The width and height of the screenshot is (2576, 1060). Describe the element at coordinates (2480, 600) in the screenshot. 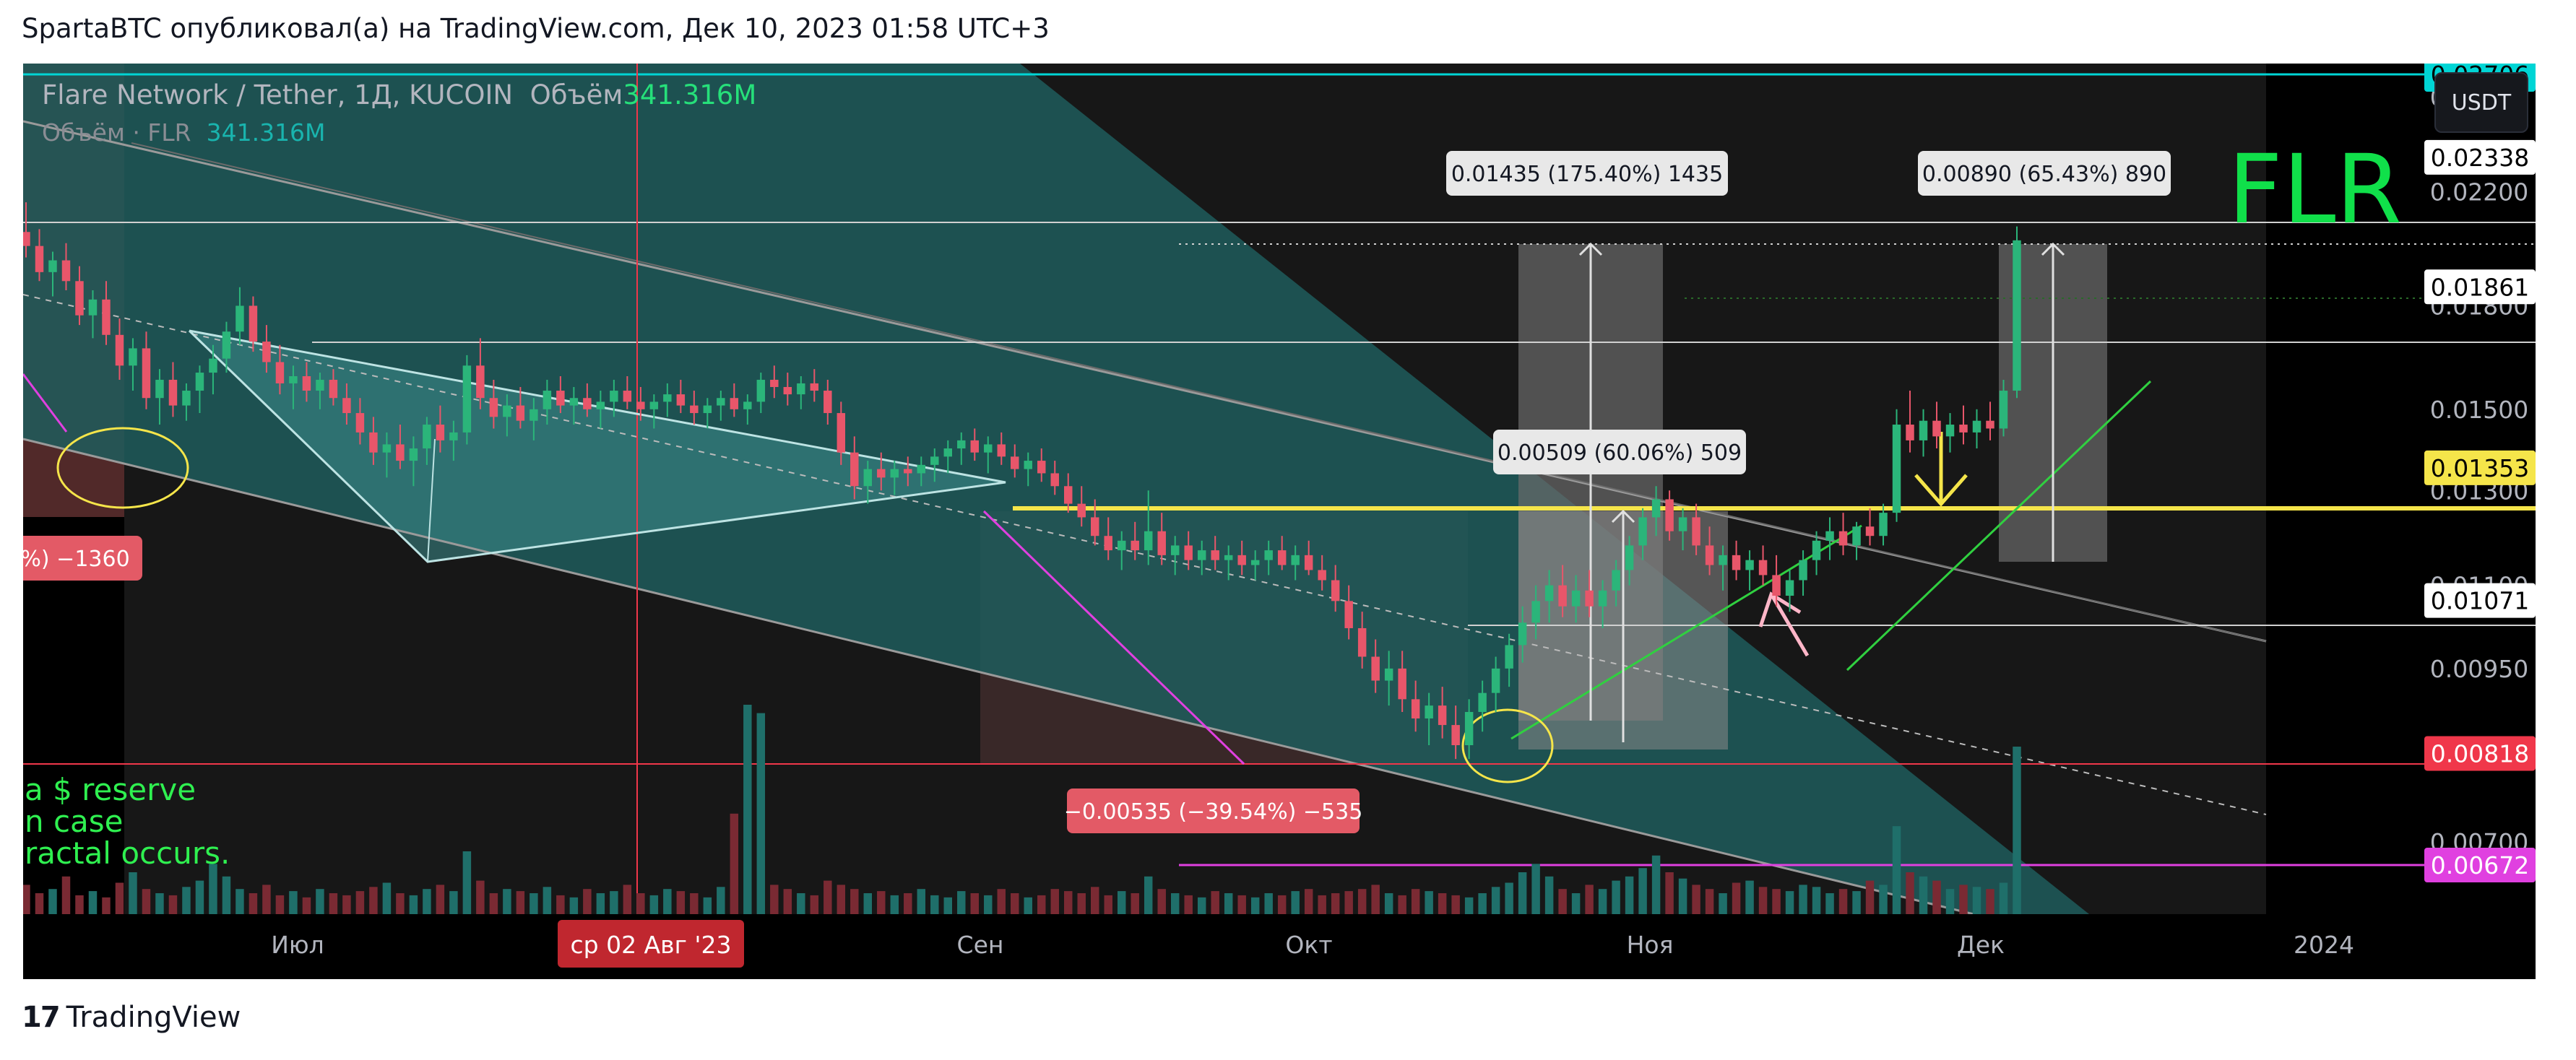

I see `price-label: 0.01071` at that location.